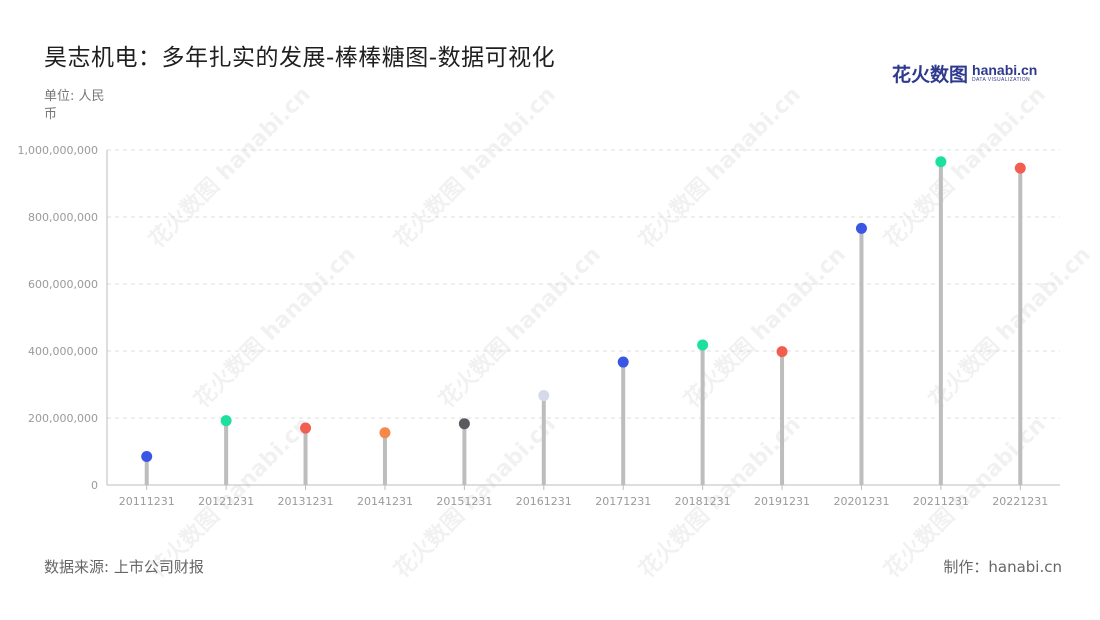 The height and width of the screenshot is (620, 1100). Describe the element at coordinates (1001, 80) in the screenshot. I see `logo-sub-text: DATA VISUALIZATION` at that location.